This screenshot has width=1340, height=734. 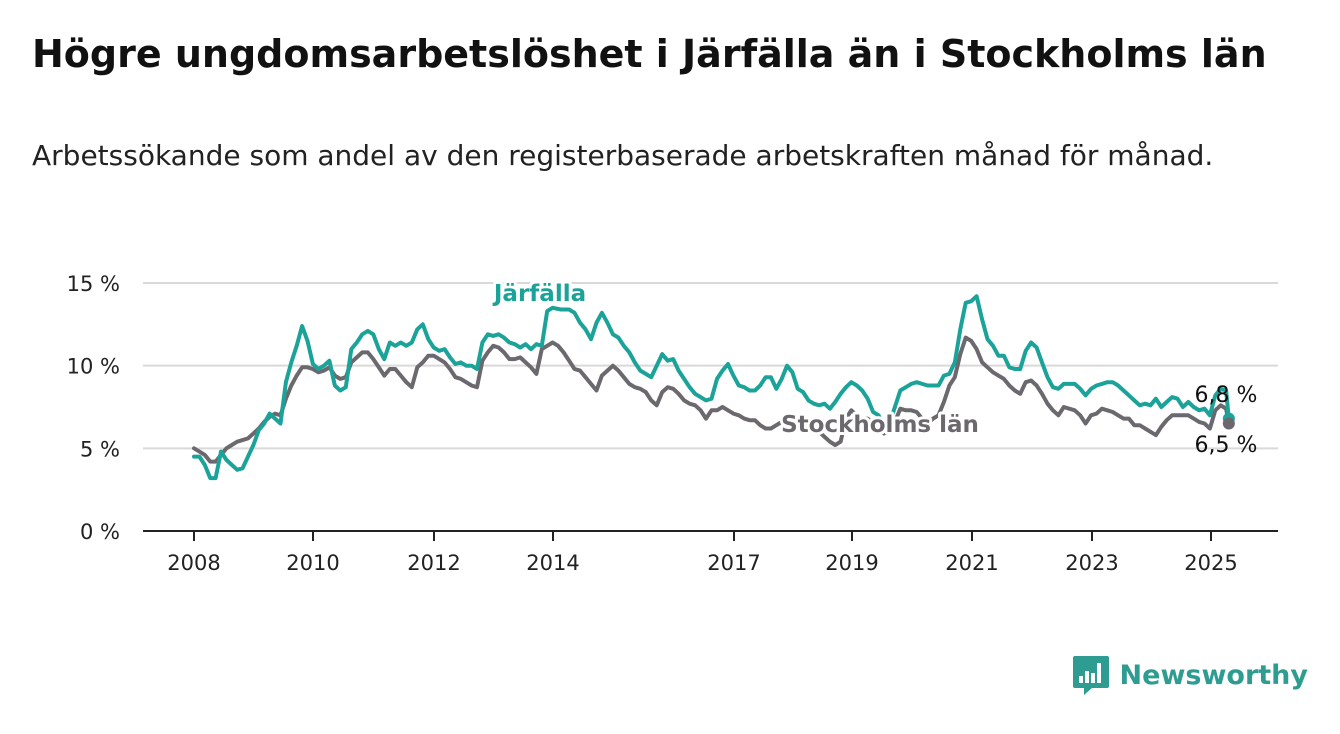 What do you see at coordinates (552, 563) in the screenshot?
I see `x-tick-label: 2014` at bounding box center [552, 563].